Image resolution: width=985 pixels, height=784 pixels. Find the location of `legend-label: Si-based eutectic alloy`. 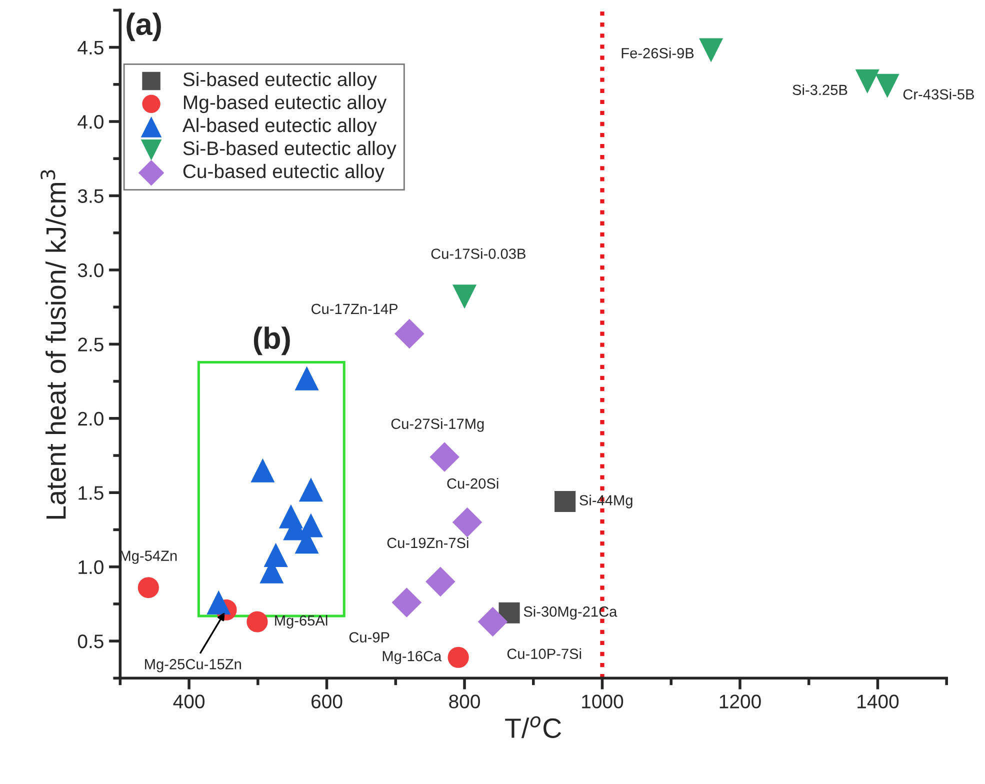

legend-label: Si-based eutectic alloy is located at coordinates (280, 81).